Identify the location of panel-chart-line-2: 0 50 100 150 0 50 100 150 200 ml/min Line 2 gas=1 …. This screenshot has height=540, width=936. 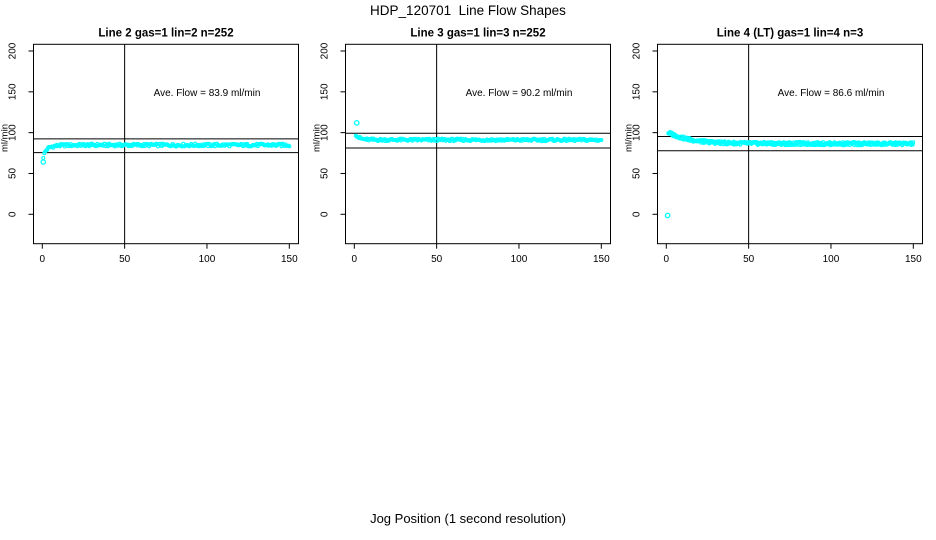
(149, 146).